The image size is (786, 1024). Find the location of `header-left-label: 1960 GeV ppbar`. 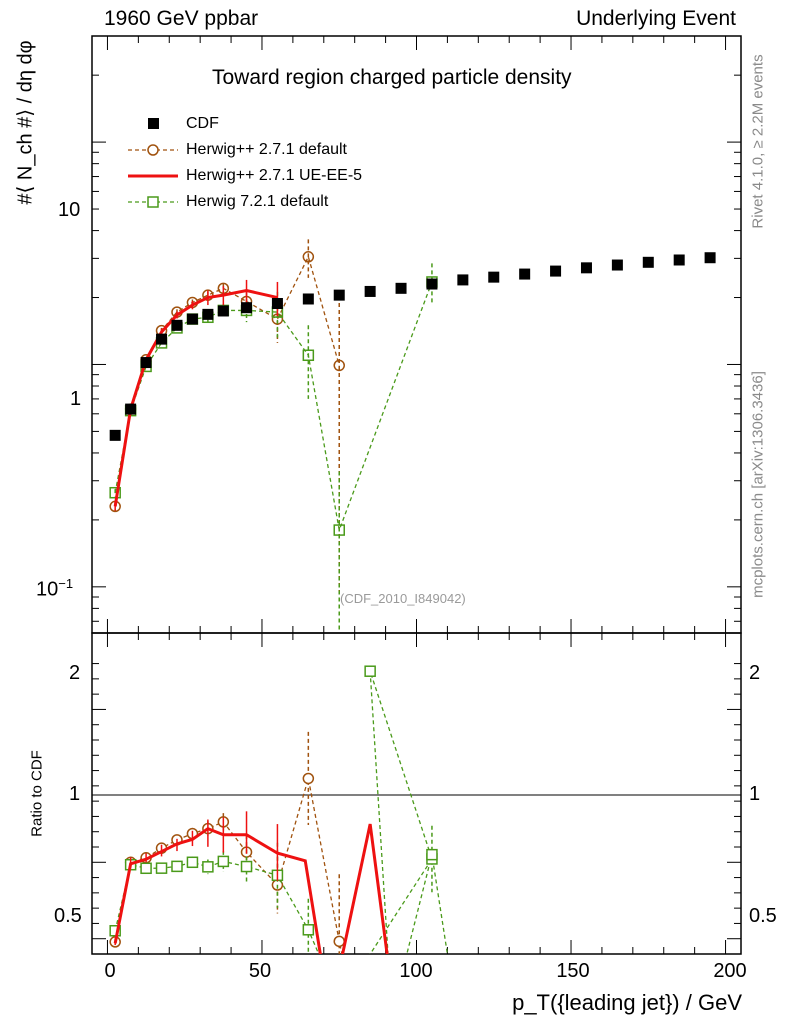

header-left-label: 1960 GeV ppbar is located at coordinates (181, 18).